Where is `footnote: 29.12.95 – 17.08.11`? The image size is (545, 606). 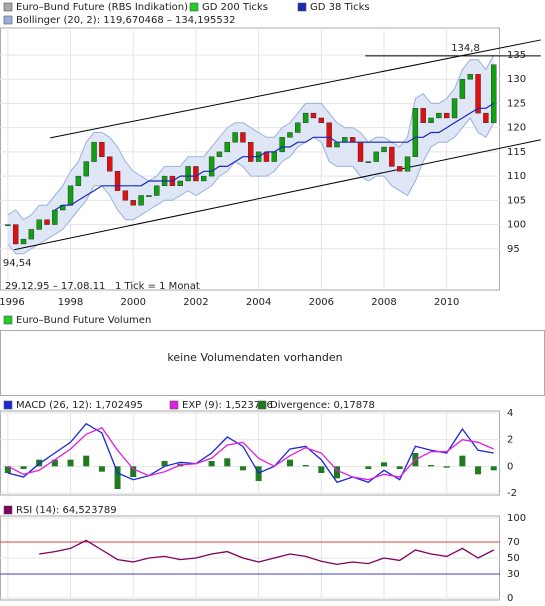 footnote: 29.12.95 – 17.08.11 is located at coordinates (55, 286).